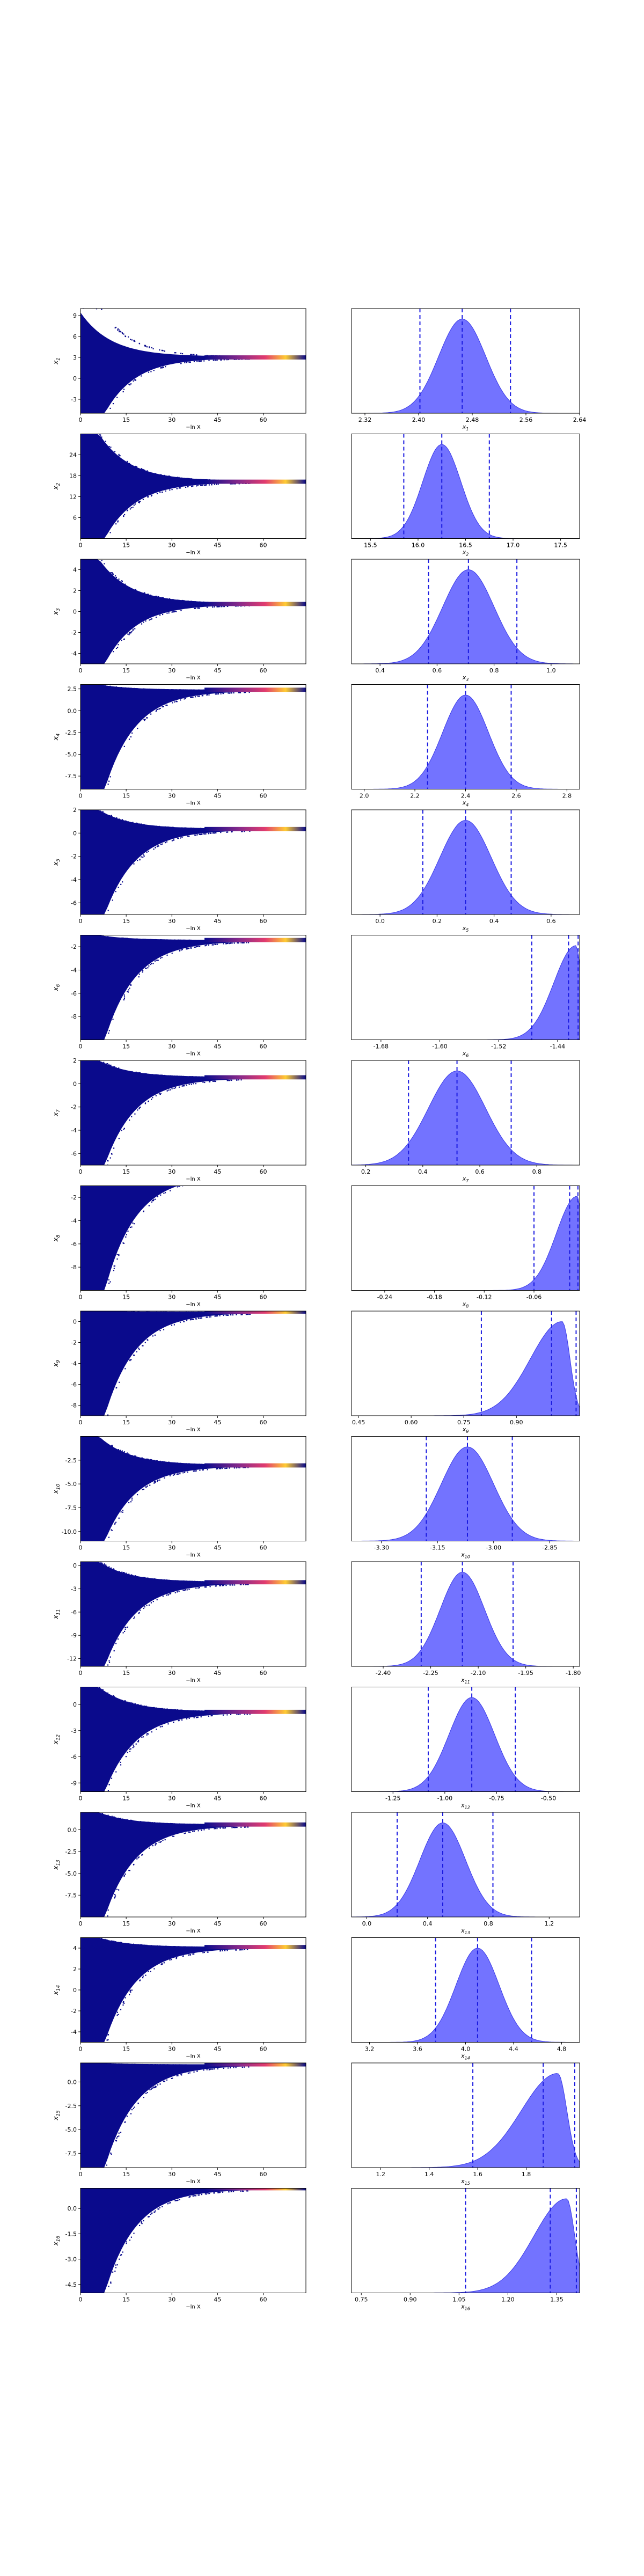  What do you see at coordinates (465, 545) in the screenshot?
I see `posterior-xtick-label: 16.5` at bounding box center [465, 545].